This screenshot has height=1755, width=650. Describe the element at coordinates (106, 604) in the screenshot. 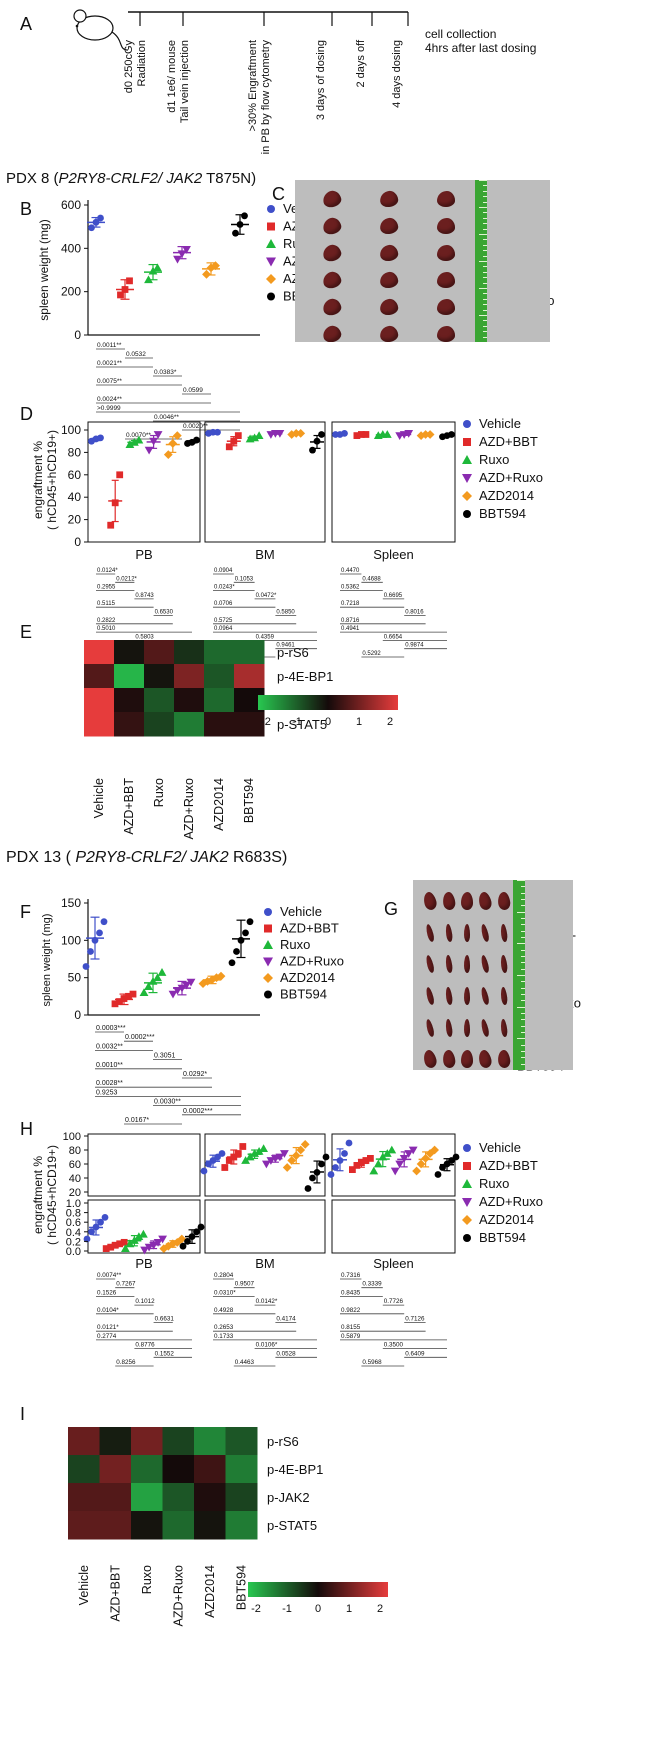

I see `pvalue-label: 0.5115` at that location.